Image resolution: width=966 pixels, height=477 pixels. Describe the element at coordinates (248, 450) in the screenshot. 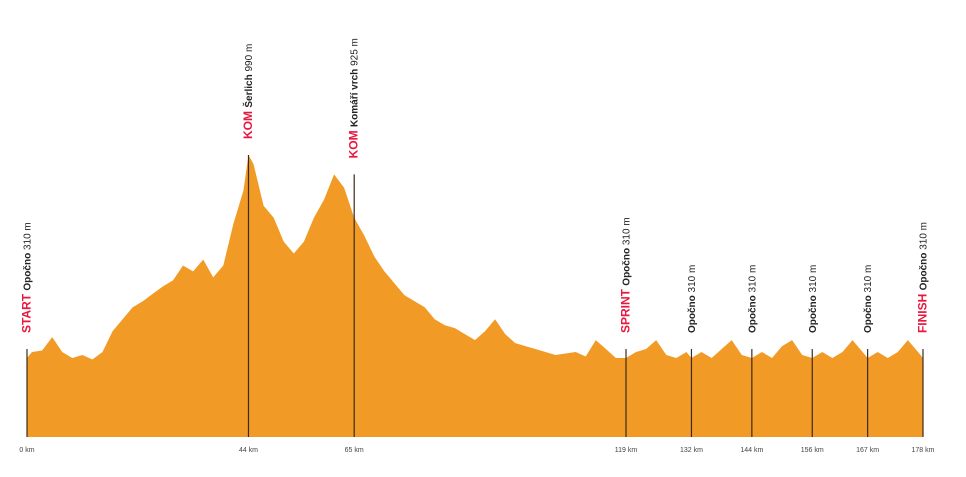

I see `km-tick-label: 44 km` at that location.